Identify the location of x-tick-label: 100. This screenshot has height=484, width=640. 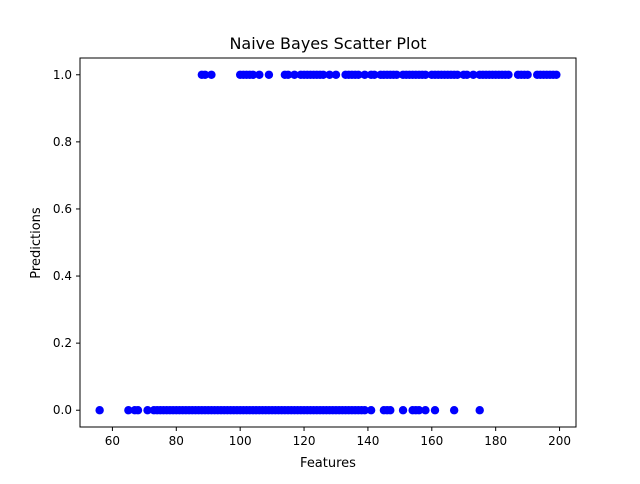
(240, 441).